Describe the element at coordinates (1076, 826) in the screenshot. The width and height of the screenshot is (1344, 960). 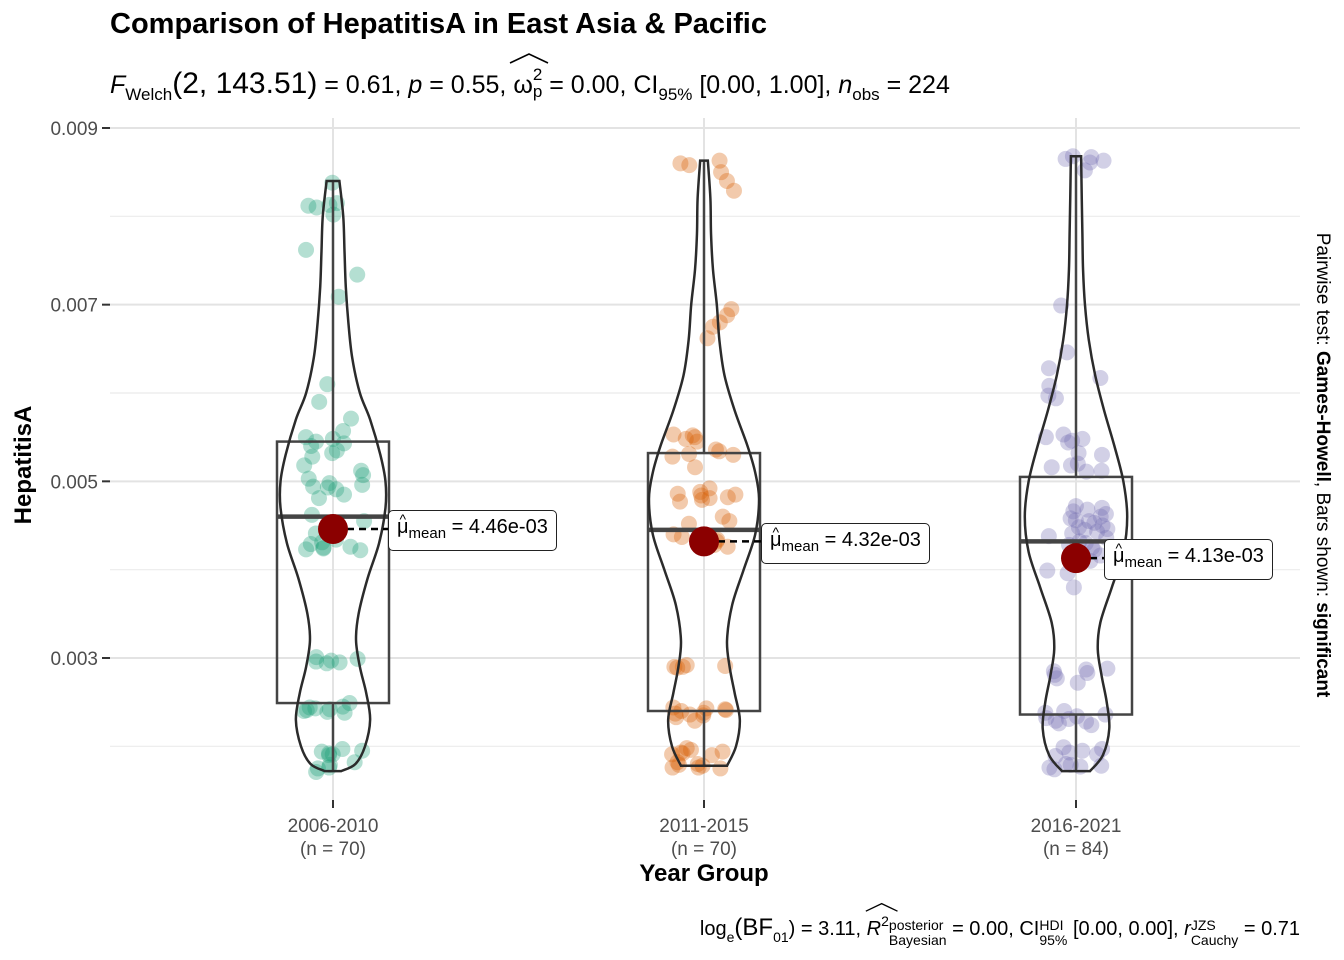
I see `x-tick-label: 2016-2021` at that location.